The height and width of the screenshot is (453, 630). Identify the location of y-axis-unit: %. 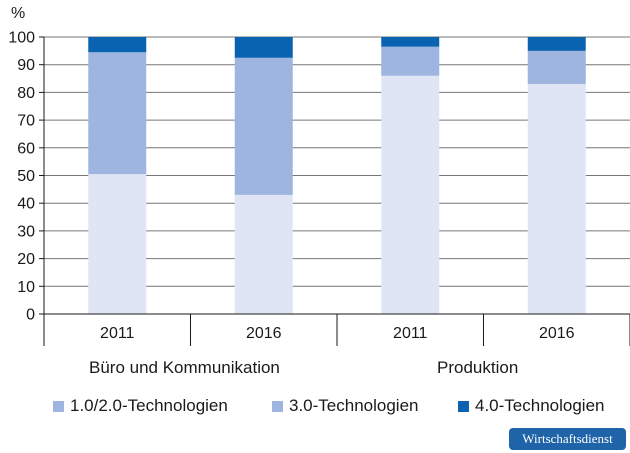
(18, 13).